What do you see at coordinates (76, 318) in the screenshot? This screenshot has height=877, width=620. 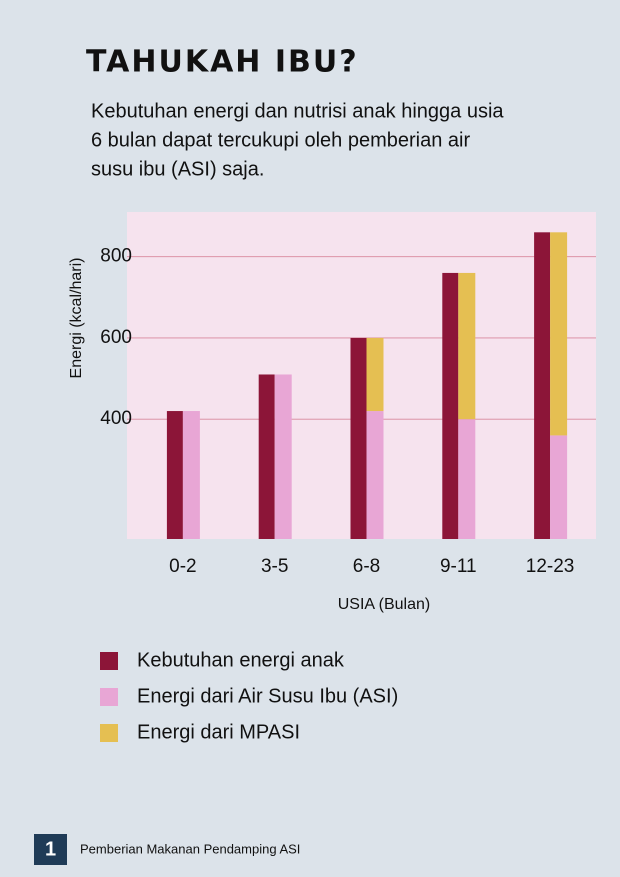 I see `y-axis-label: Energi (kcal/hari)` at bounding box center [76, 318].